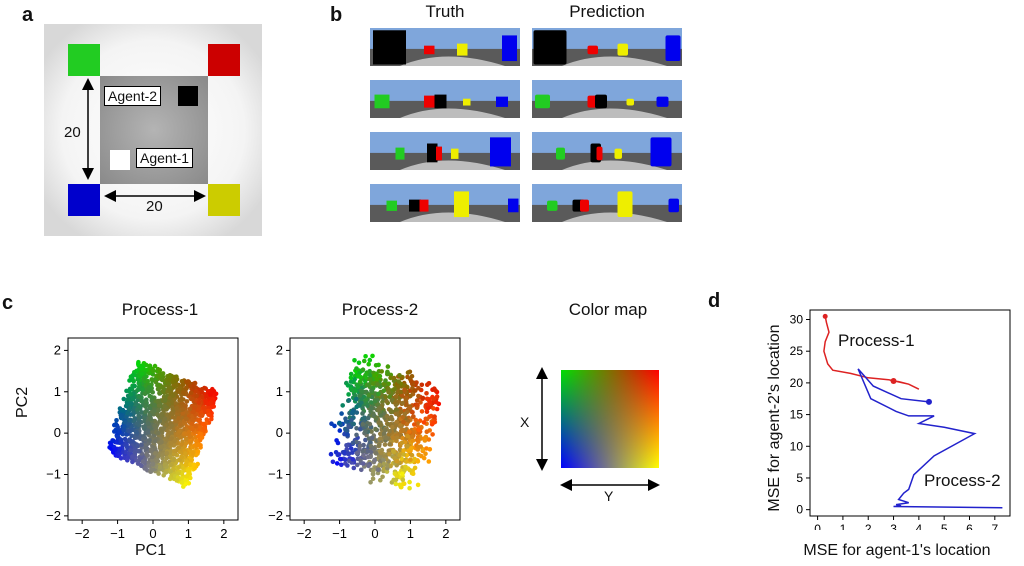 This screenshot has height=566, width=1024. I want to click on vertical-dimension-label: 20, so click(72, 132).